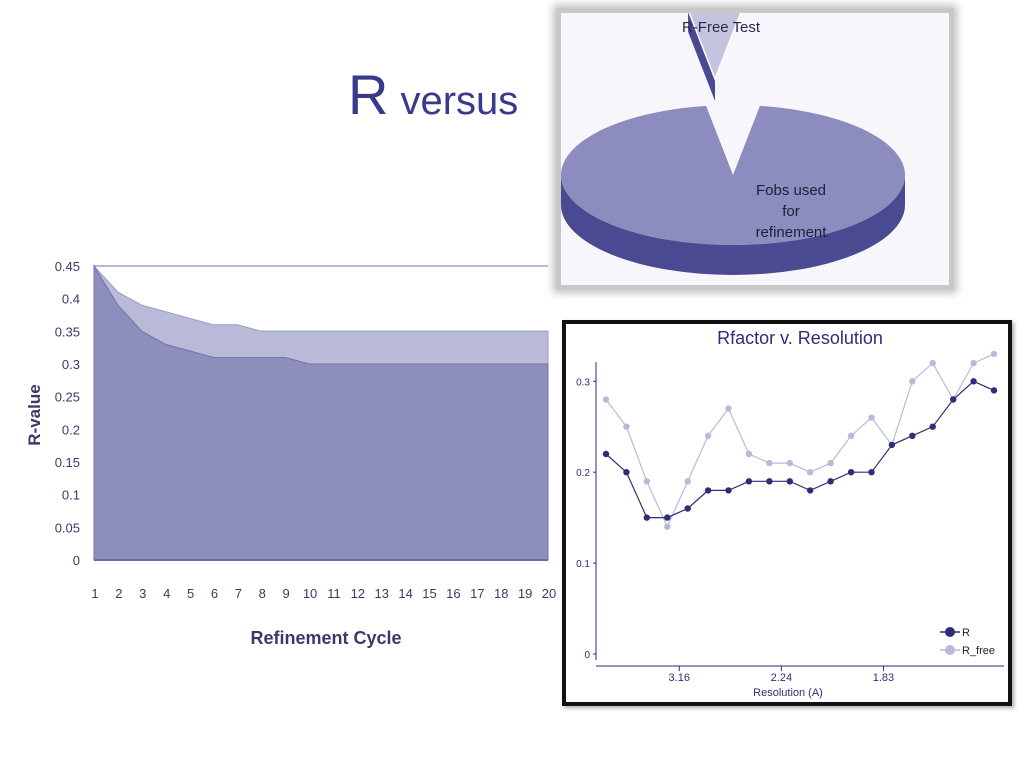 The image size is (1024, 768). Describe the element at coordinates (701, 57) in the screenshot. I see `pie-slice-rfree-side` at that location.